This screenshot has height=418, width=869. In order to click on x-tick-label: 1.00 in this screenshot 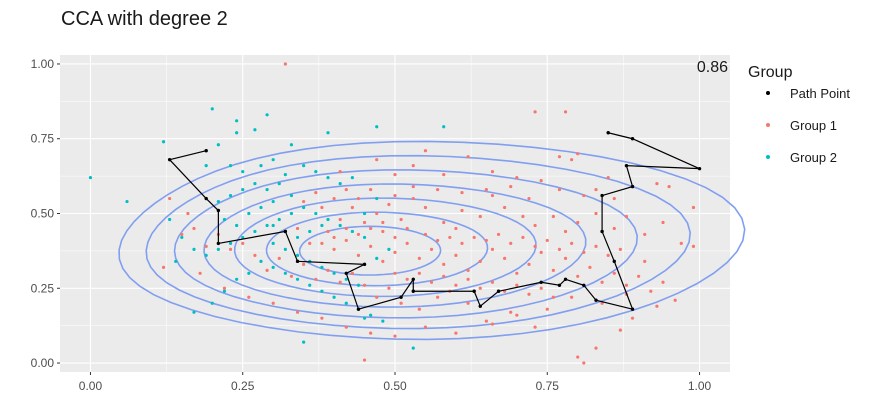, I will do `click(700, 386)`.